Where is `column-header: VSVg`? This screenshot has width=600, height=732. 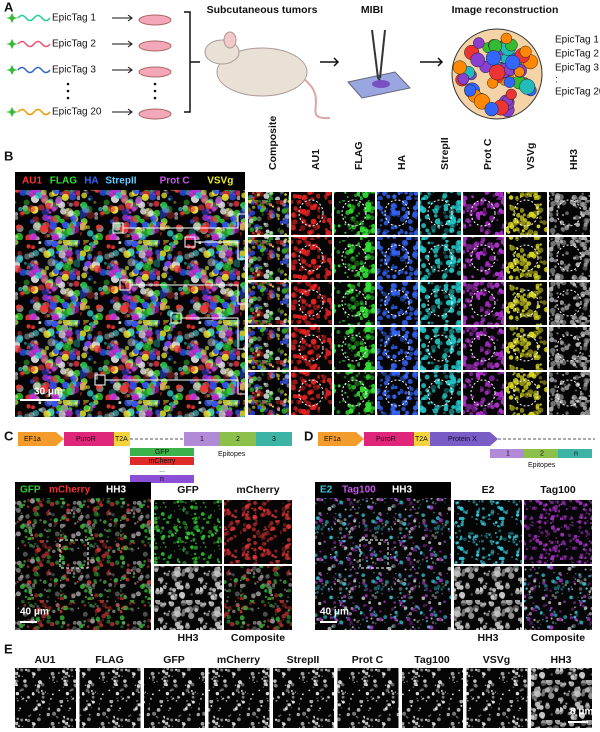 column-header: VSVg is located at coordinates (531, 156).